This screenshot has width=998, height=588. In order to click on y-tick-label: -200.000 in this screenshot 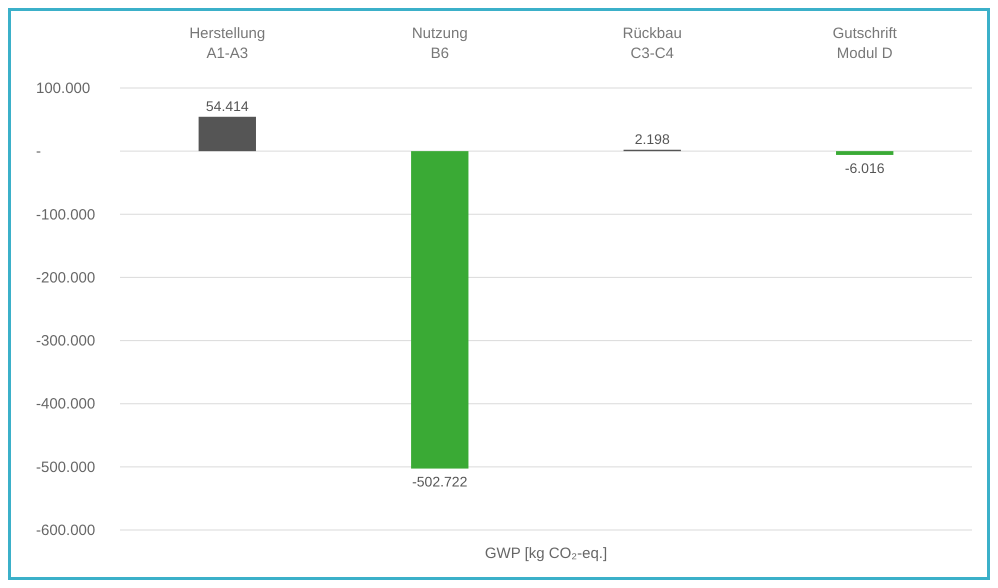, I will do `click(66, 277)`.